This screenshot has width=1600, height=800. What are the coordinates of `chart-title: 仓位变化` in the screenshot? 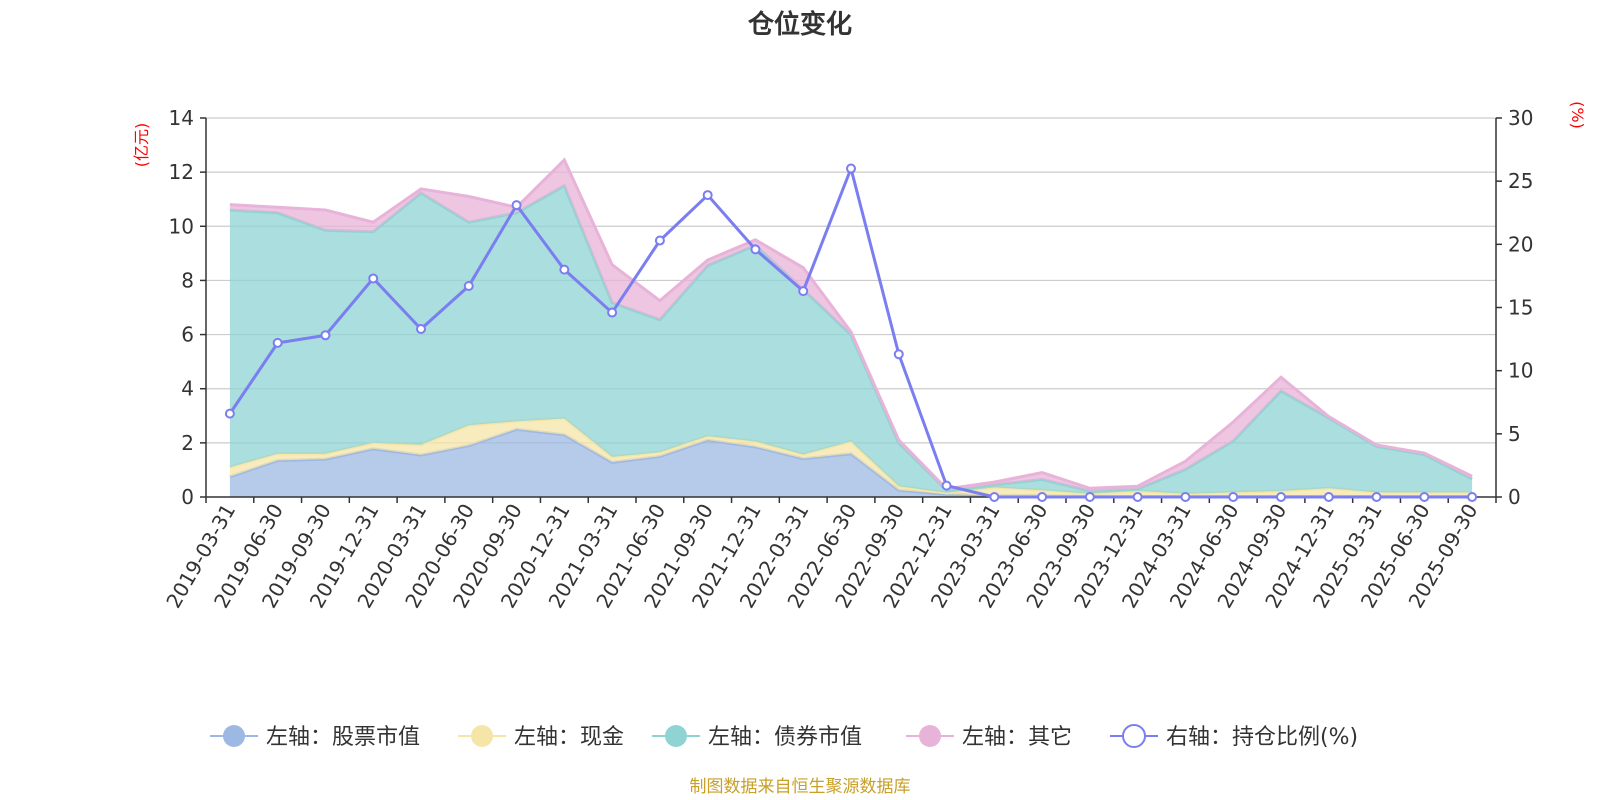 It's located at (799, 24).